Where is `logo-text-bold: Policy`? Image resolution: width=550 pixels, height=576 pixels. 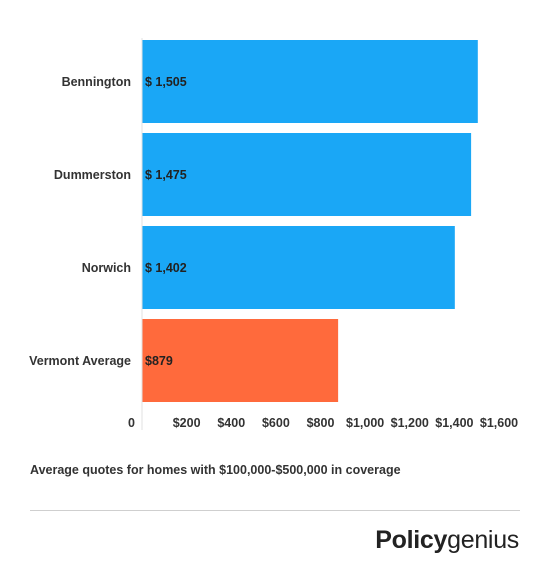 logo-text-bold: Policy is located at coordinates (411, 540).